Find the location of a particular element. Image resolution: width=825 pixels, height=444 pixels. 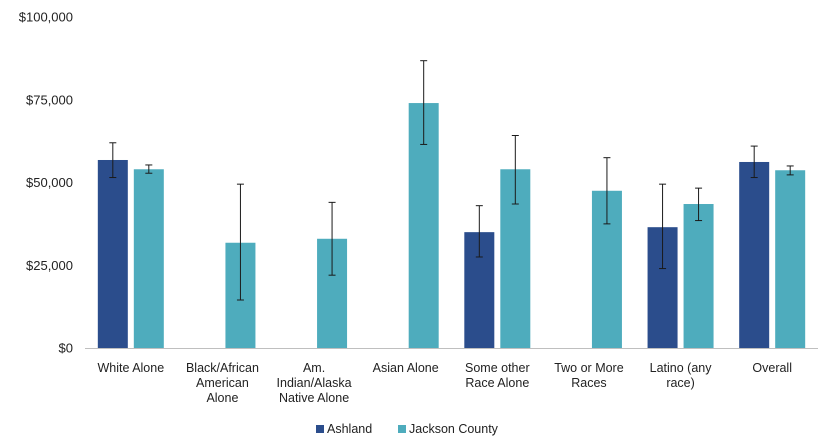

x-category-label: Latino (any race) is located at coordinates (681, 375).